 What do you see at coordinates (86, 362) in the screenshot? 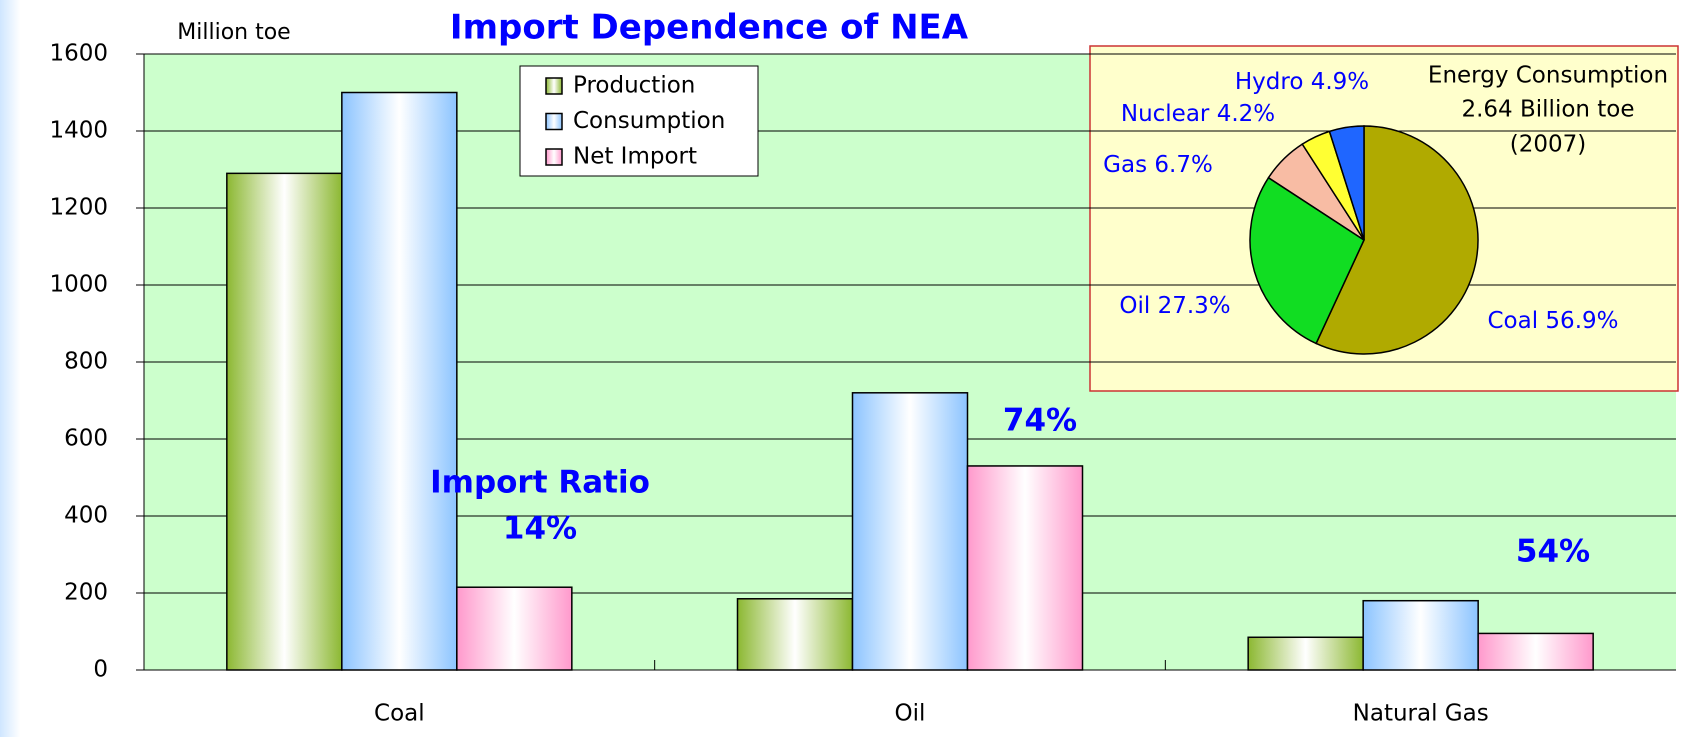
I see `y-tick-label: 800` at bounding box center [86, 362].